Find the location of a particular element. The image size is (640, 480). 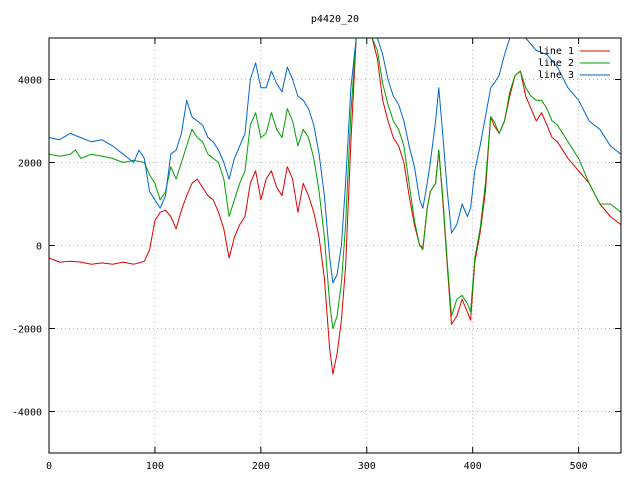

legend-label: line 2 is located at coordinates (556, 63).